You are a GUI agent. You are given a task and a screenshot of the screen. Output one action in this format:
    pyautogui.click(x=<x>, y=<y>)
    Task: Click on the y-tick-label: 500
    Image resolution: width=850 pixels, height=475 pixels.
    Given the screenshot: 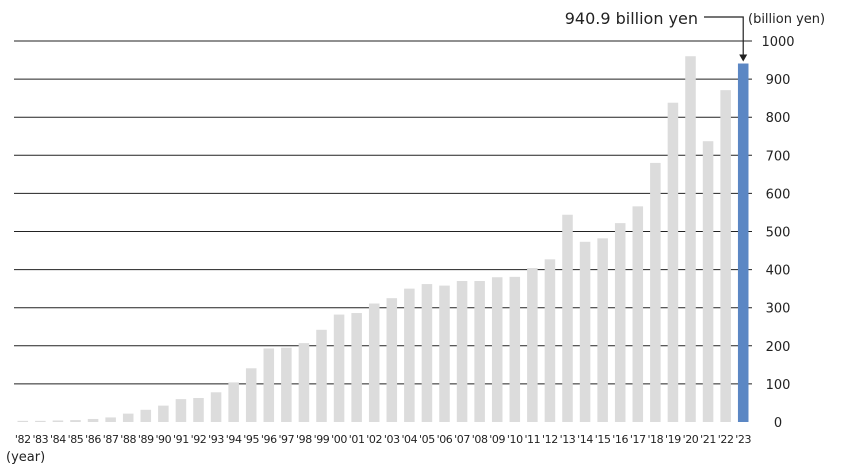 What is the action you would take?
    pyautogui.click(x=778, y=233)
    